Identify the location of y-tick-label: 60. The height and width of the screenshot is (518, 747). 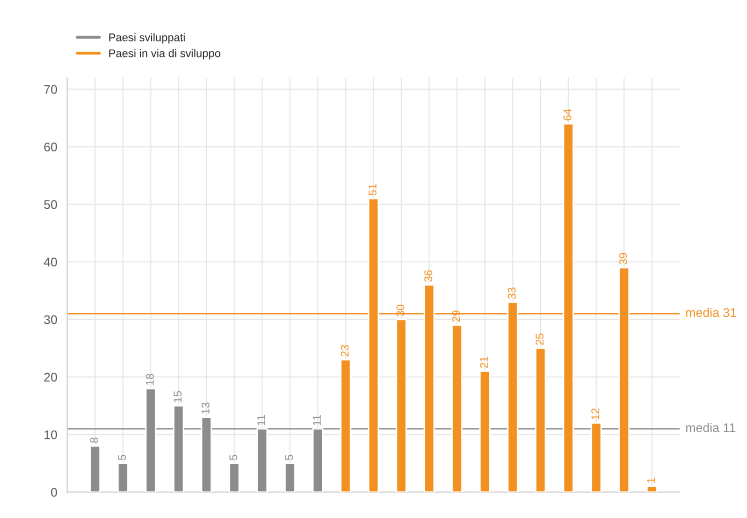
(51, 147).